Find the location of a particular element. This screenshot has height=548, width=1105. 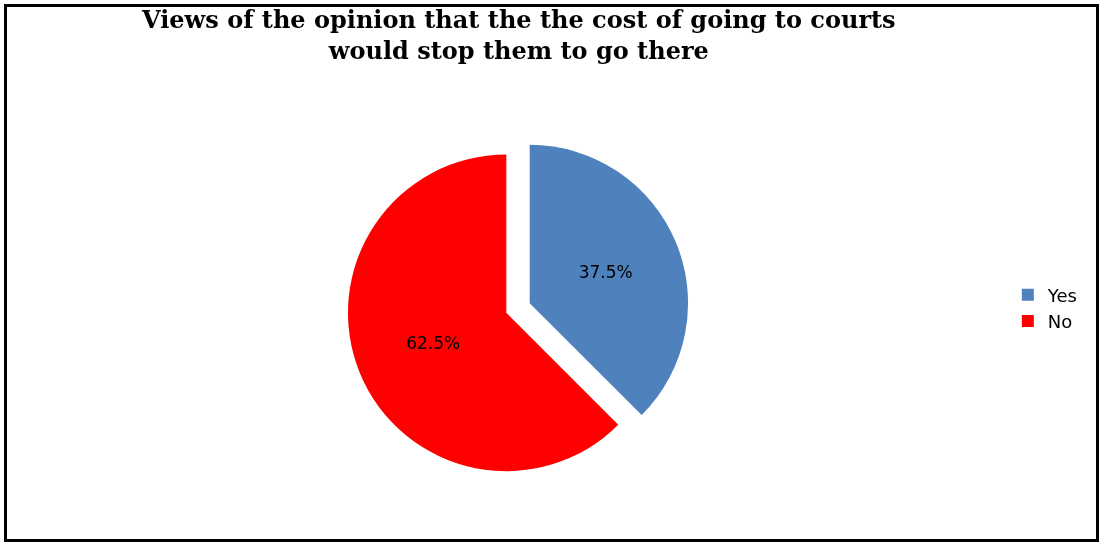

legend-label: No is located at coordinates (1060, 322).